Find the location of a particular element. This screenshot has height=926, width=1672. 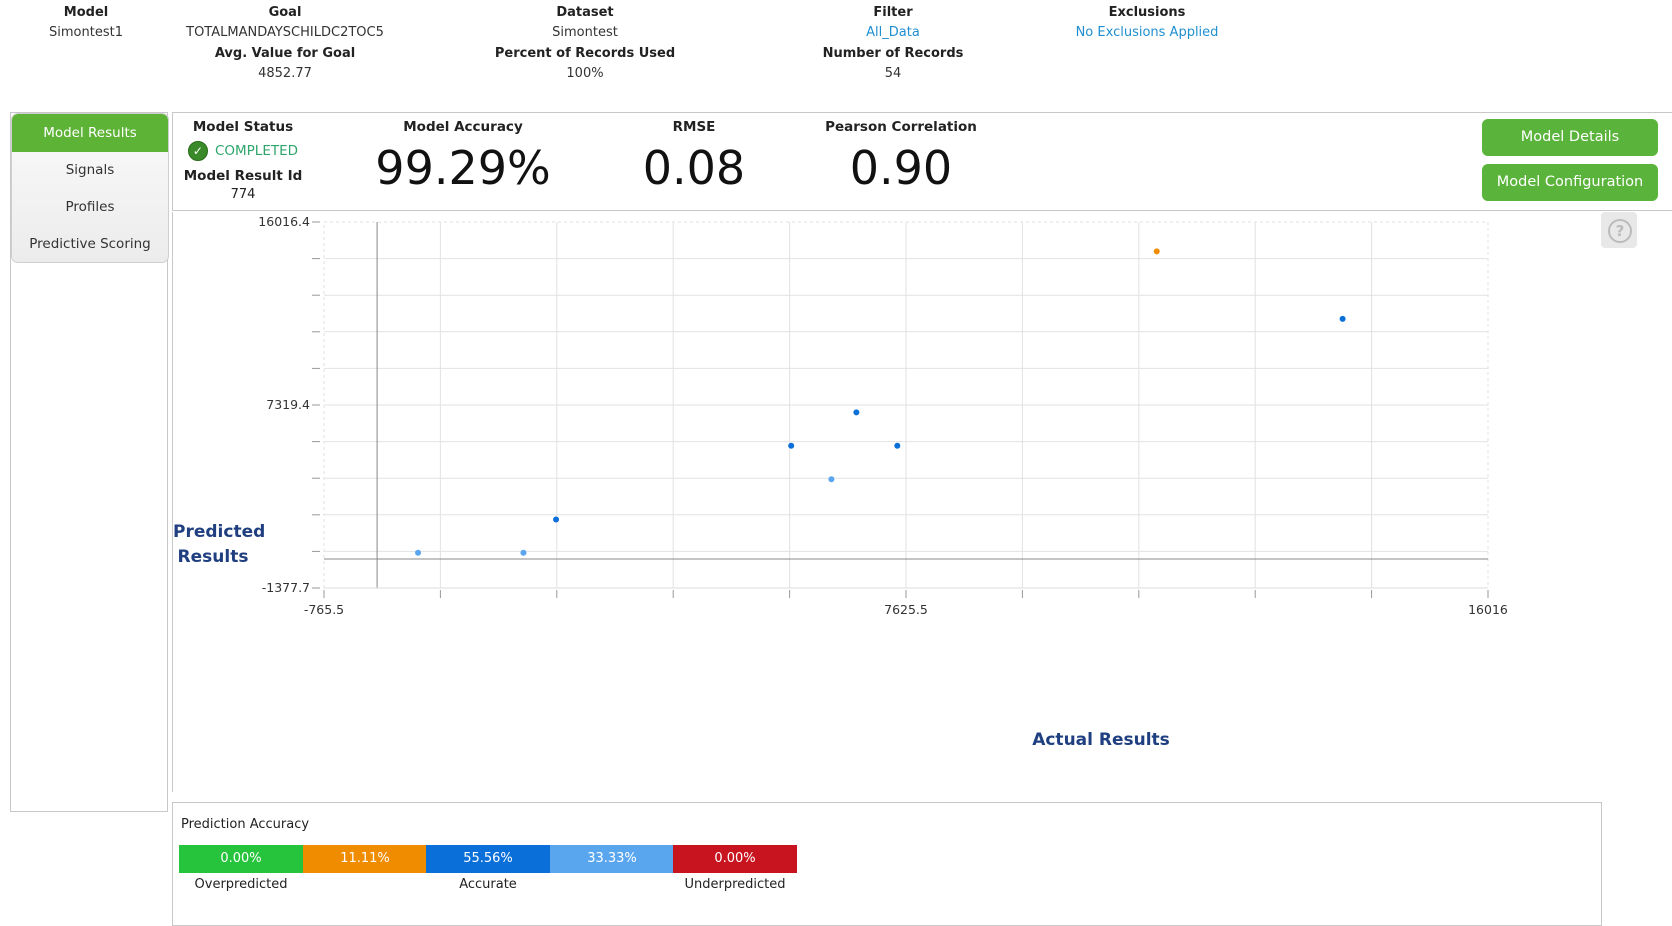

pearson-block: Pearson Correlation 0.90 is located at coordinates (901, 157).